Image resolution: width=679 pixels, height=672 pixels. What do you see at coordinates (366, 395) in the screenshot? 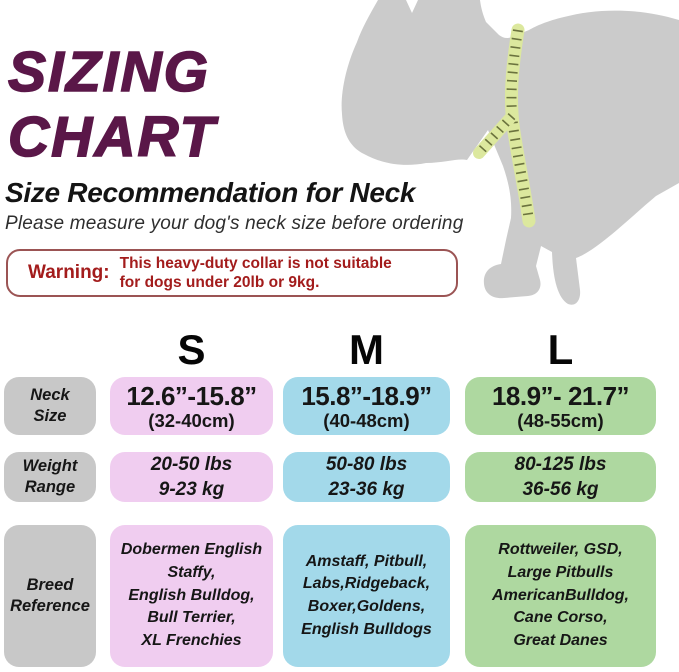
I see `neck-range-m: 15.8”-18.9”` at bounding box center [366, 395].